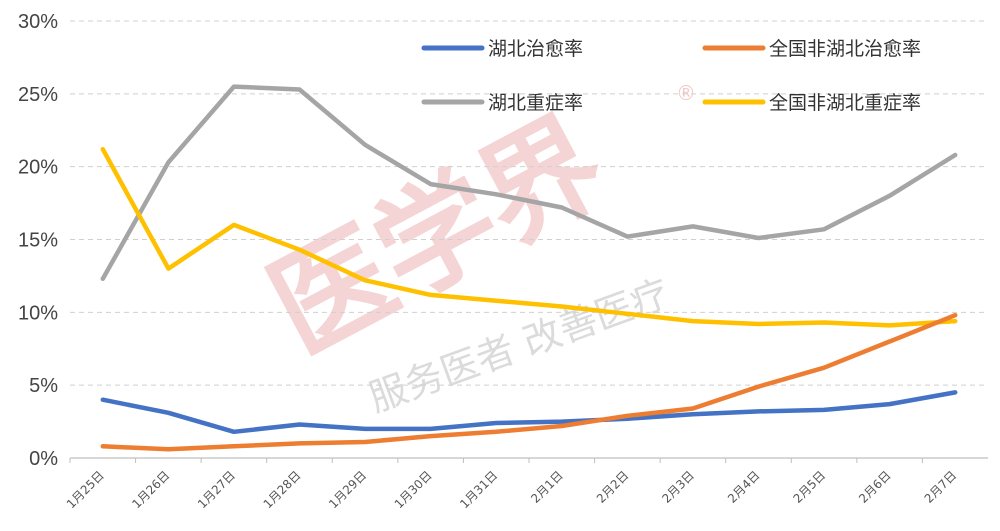 The height and width of the screenshot is (531, 1000). I want to click on watermark-registered-mark: ®, so click(686, 93).